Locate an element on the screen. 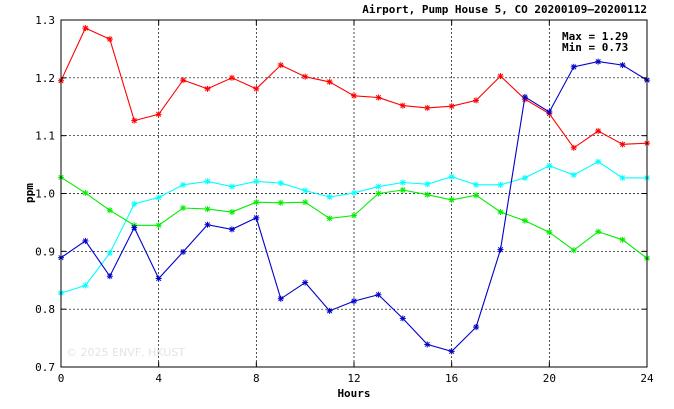 The height and width of the screenshot is (409, 674). min-label: Min = 0.73 is located at coordinates (595, 47).